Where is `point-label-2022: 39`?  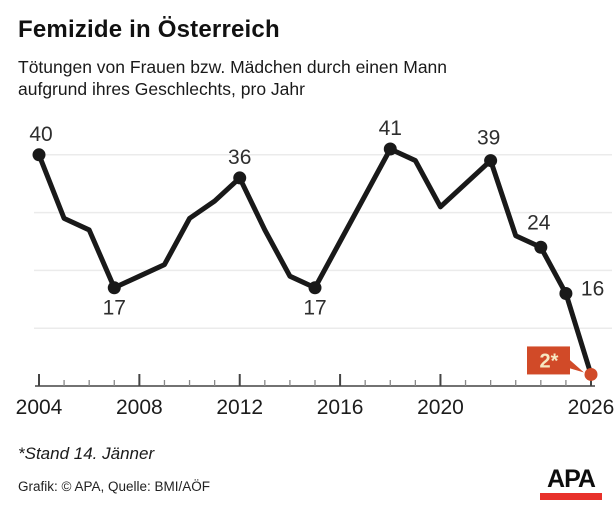
point-label-2022: 39 is located at coordinates (488, 138).